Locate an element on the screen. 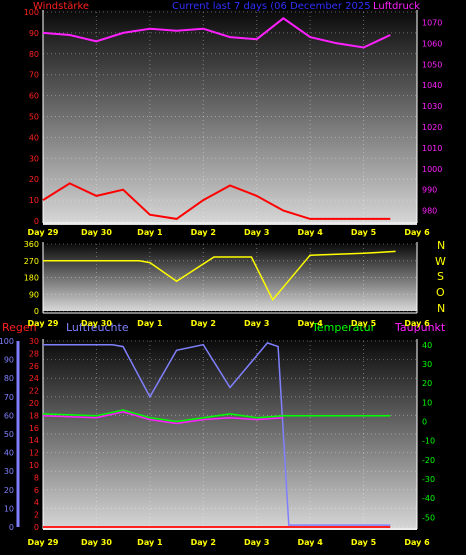  pressure-axis-tick-label: 1040 is located at coordinates (432, 85).